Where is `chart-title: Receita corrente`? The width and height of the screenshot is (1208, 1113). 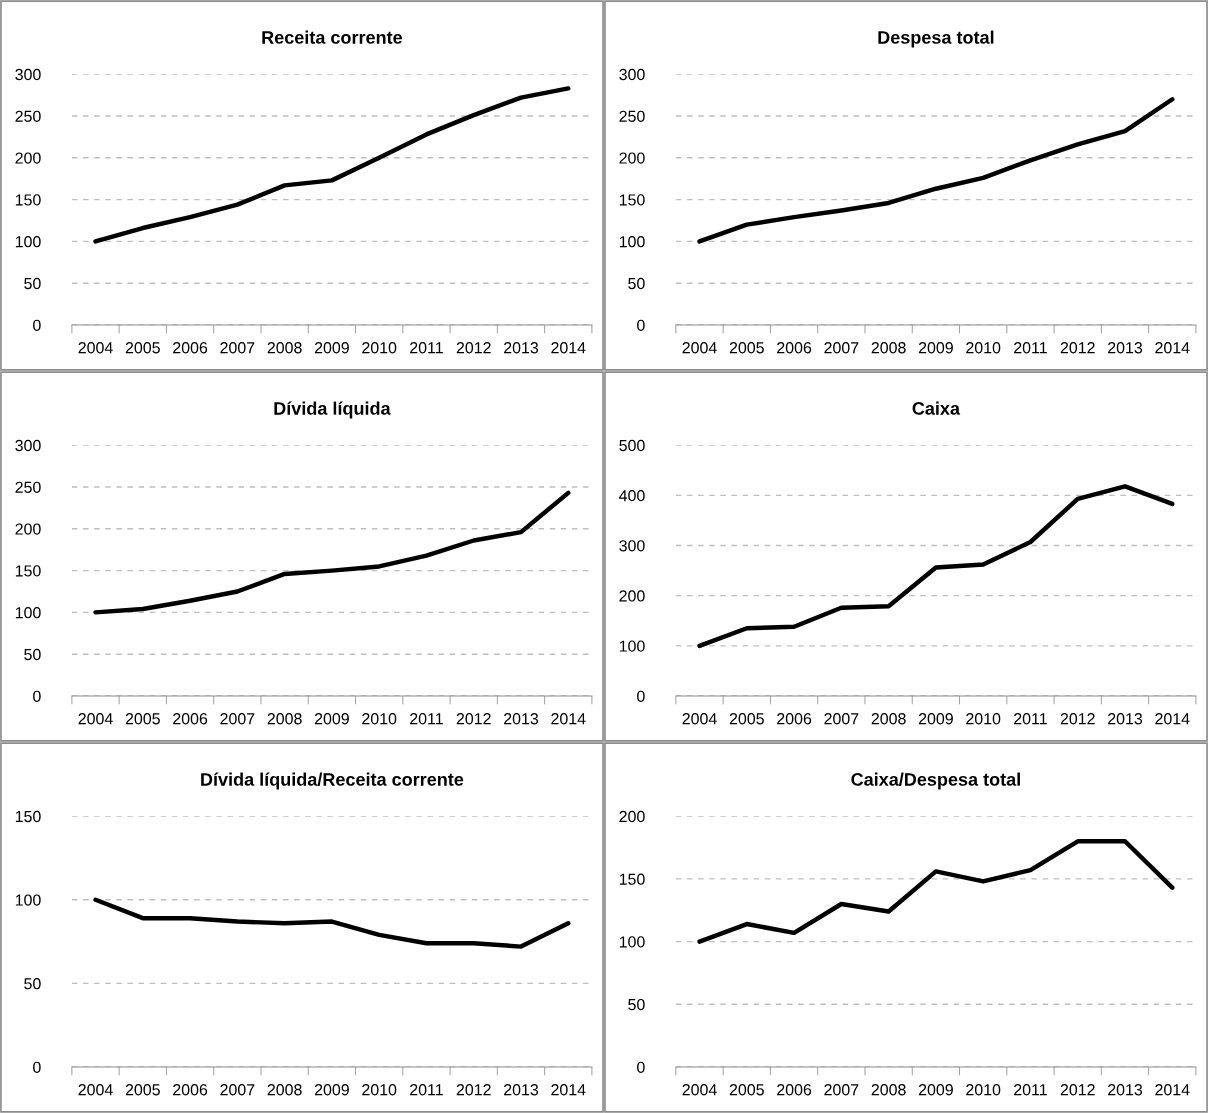
chart-title: Receita corrente is located at coordinates (332, 37).